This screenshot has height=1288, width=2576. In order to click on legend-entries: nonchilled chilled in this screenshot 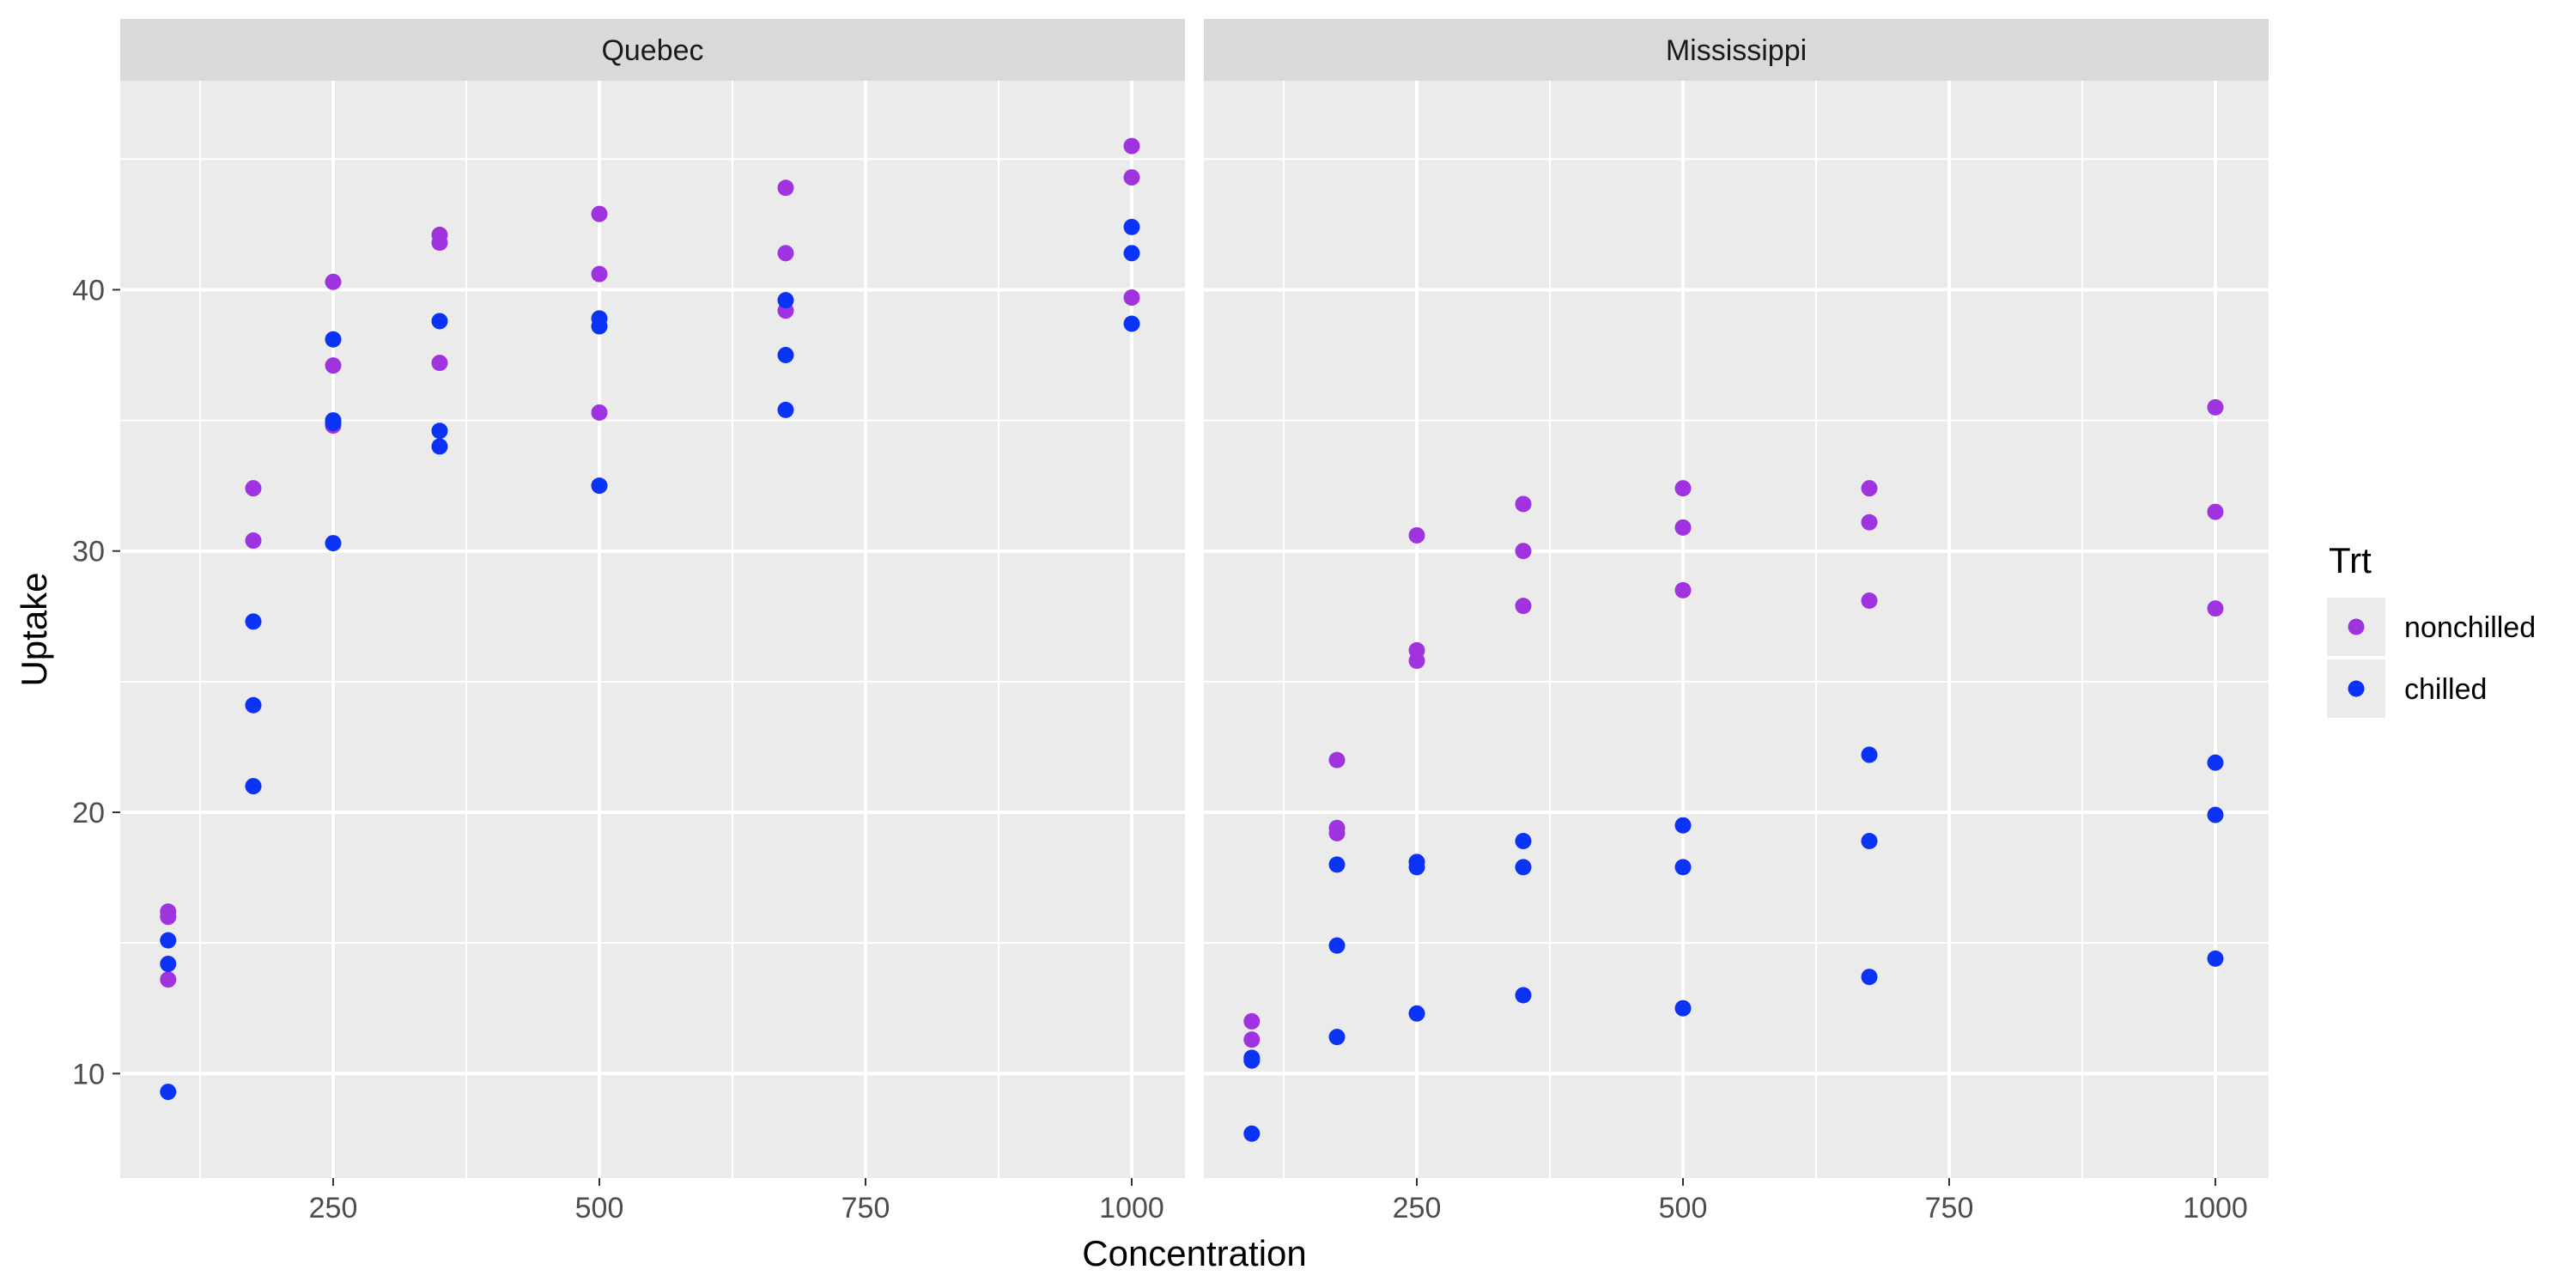, I will do `click(2431, 658)`.